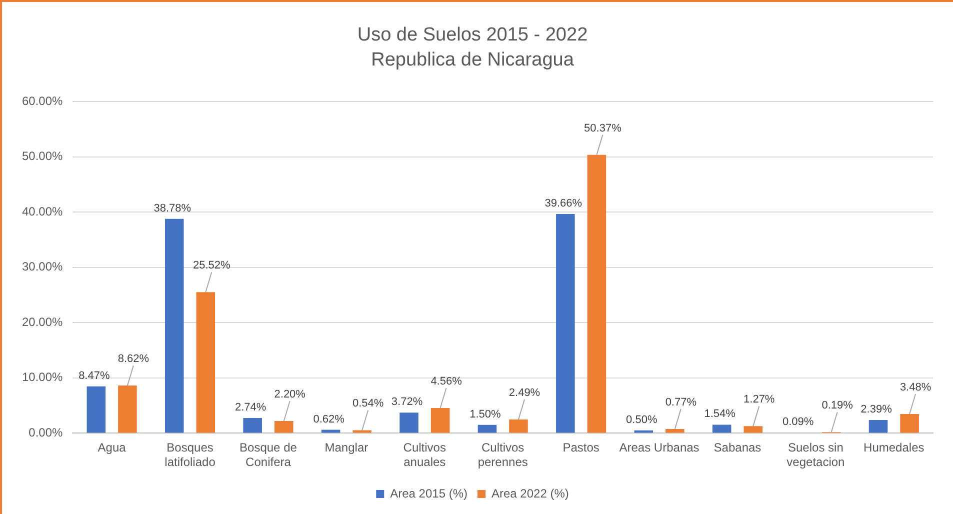  Describe the element at coordinates (738, 447) in the screenshot. I see `x-tick-label: Sabanas` at that location.